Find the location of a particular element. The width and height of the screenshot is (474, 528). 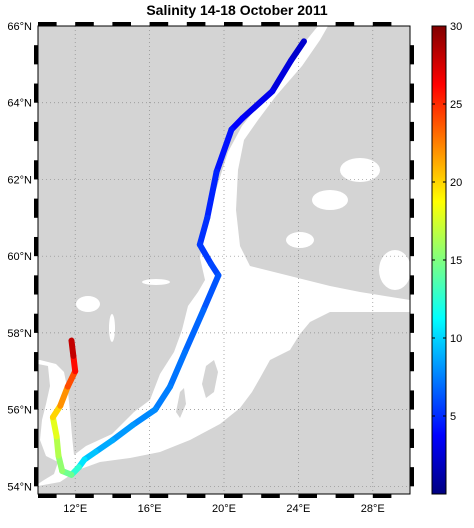

land-gotland is located at coordinates (210, 379).